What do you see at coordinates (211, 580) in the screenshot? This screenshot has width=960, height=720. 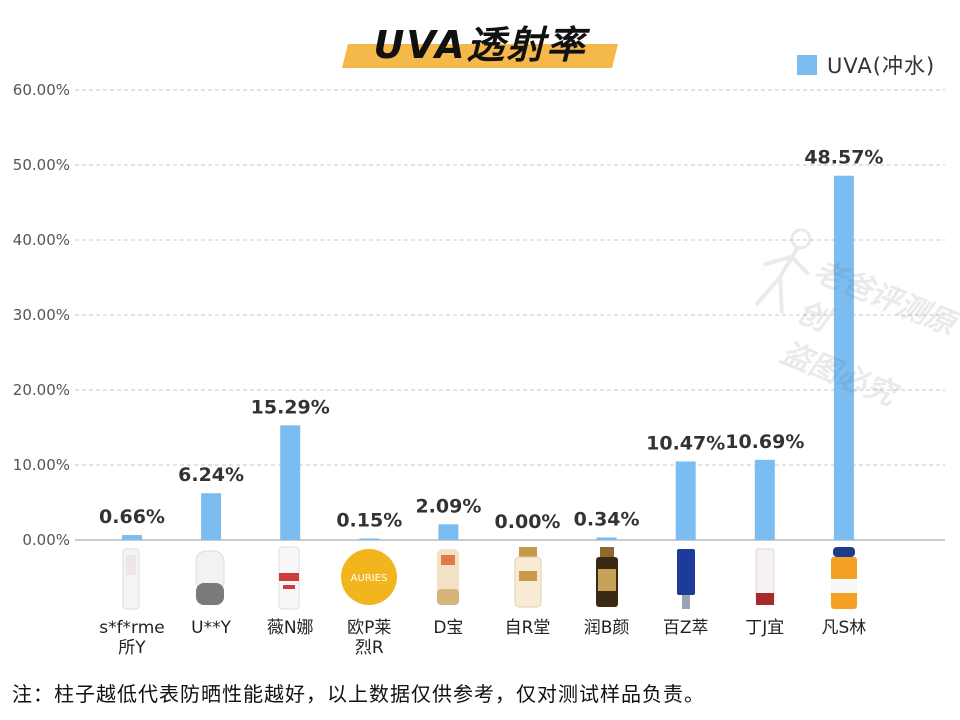 I see `product-bottle-white-grey-icon` at bounding box center [211, 580].